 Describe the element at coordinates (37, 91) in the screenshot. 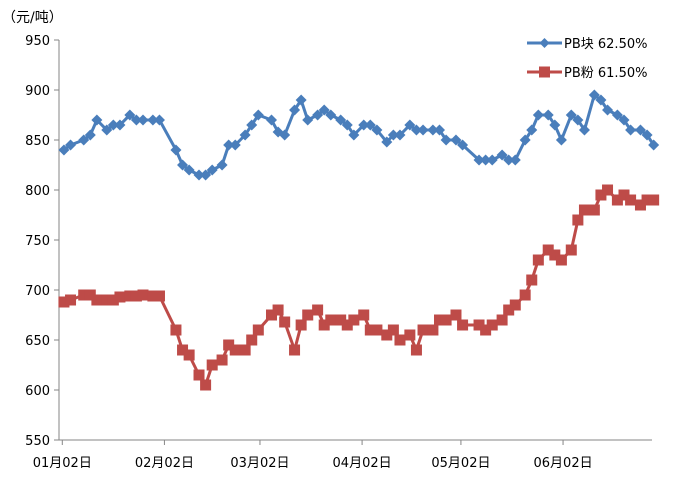

I see `y-tick-label: 900` at that location.